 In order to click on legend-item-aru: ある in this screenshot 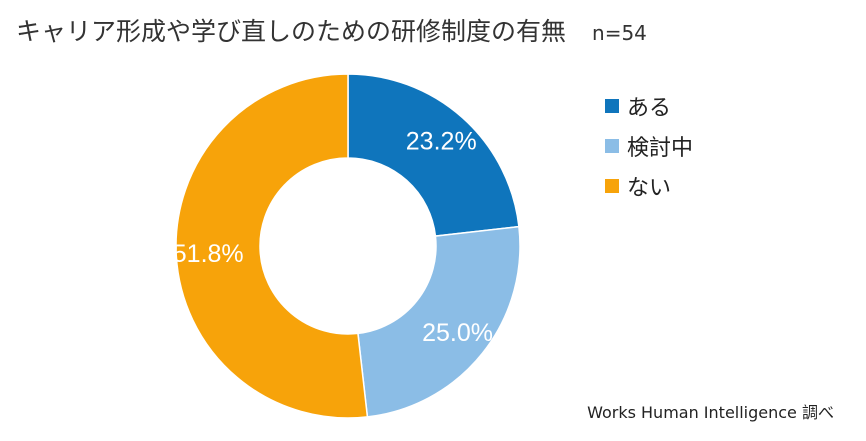, I will do `click(649, 106)`.